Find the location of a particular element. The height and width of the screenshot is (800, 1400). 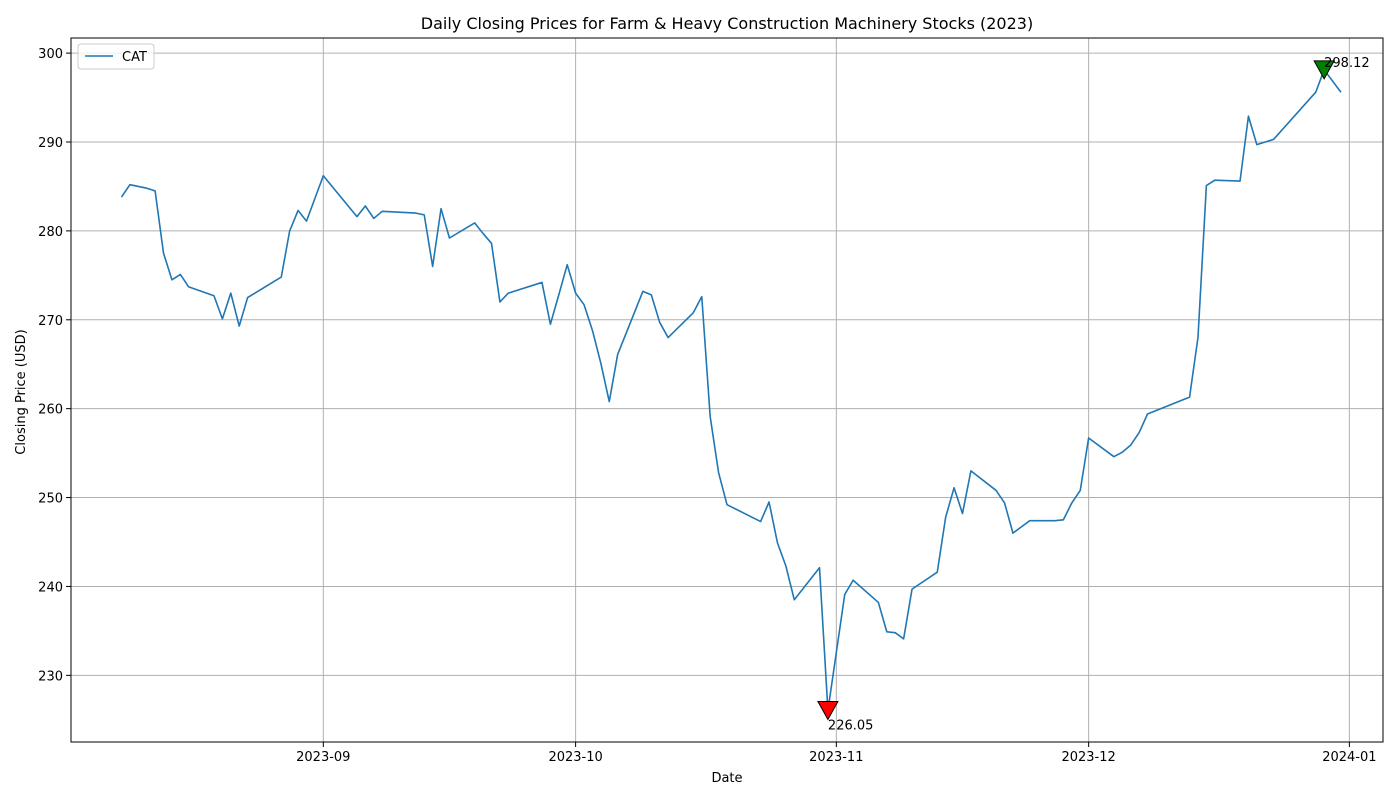

y-tick-label: 230 is located at coordinates (50, 676).